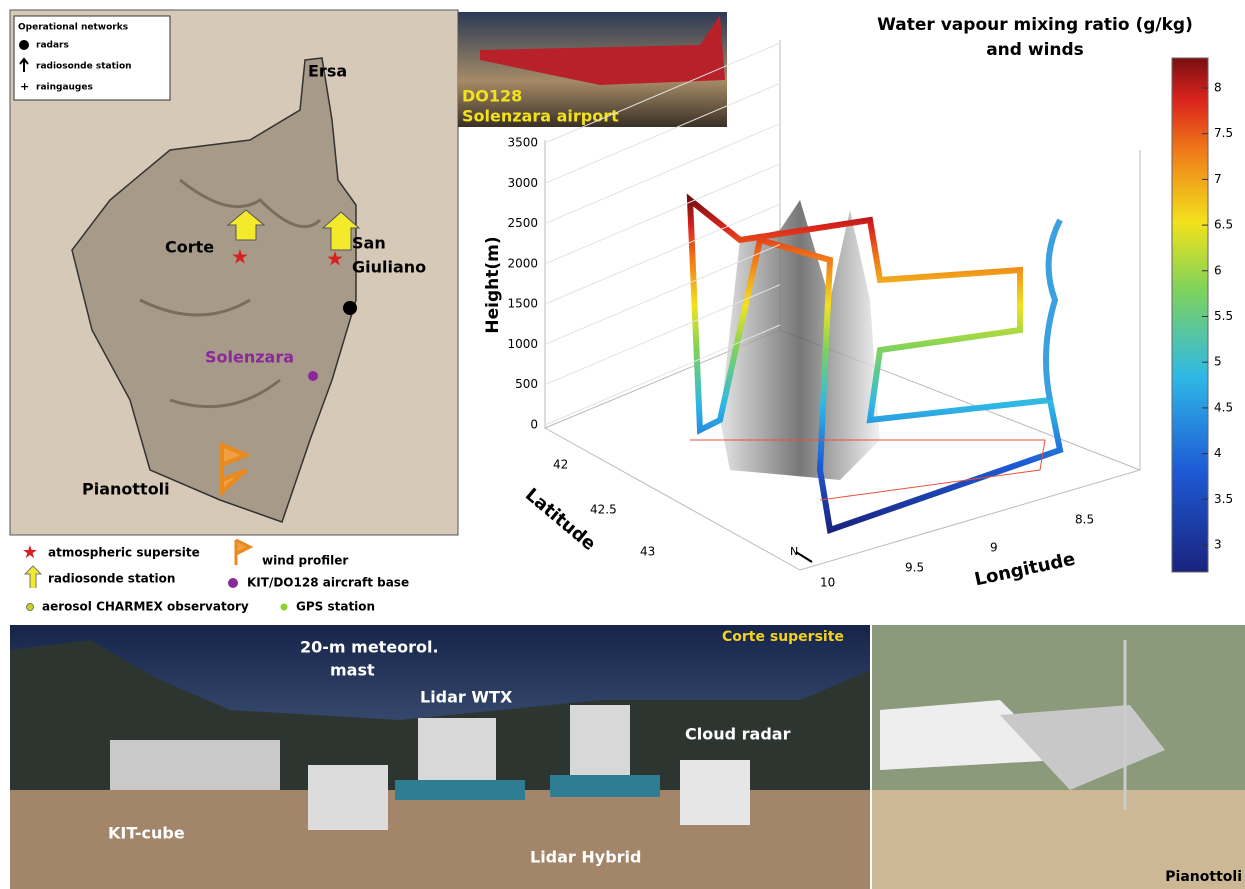  I want to click on z-tick: 3500, so click(522, 143).